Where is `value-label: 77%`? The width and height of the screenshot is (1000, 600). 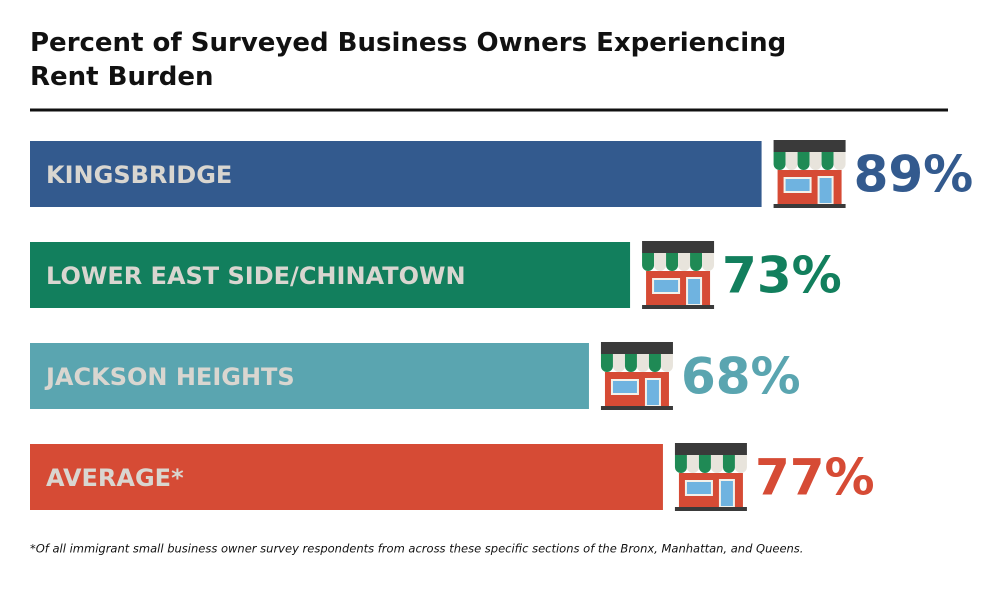 value-label: 77% is located at coordinates (815, 478).